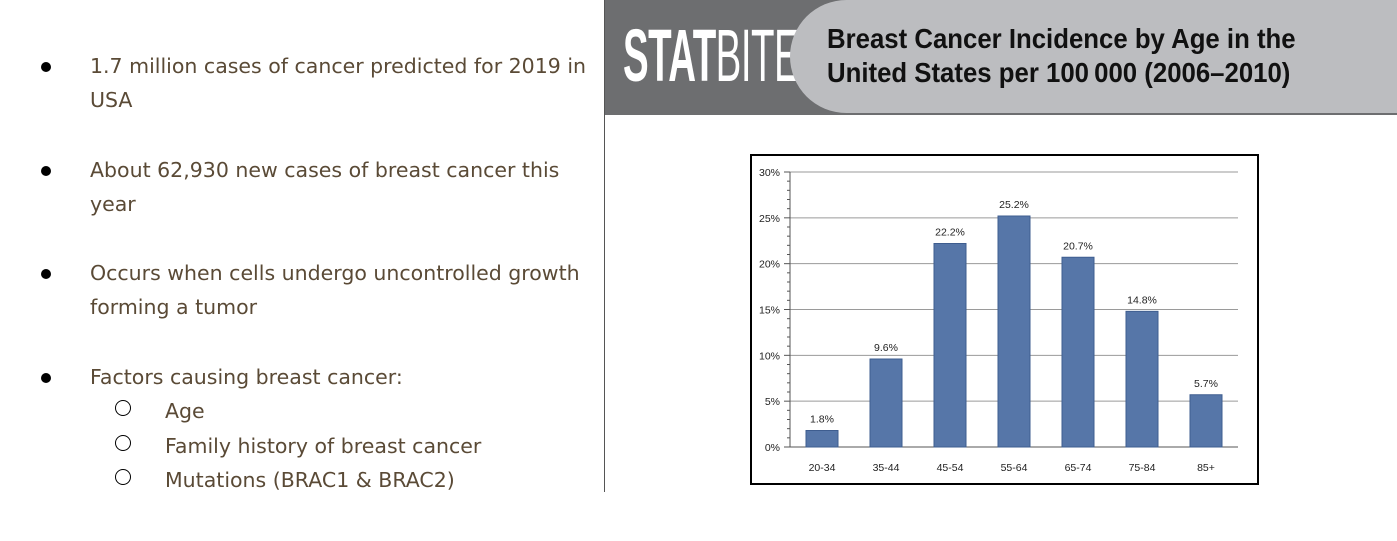 This screenshot has height=541, width=1397. I want to click on bullet-text: Factors causing breast cancer:, so click(246, 377).